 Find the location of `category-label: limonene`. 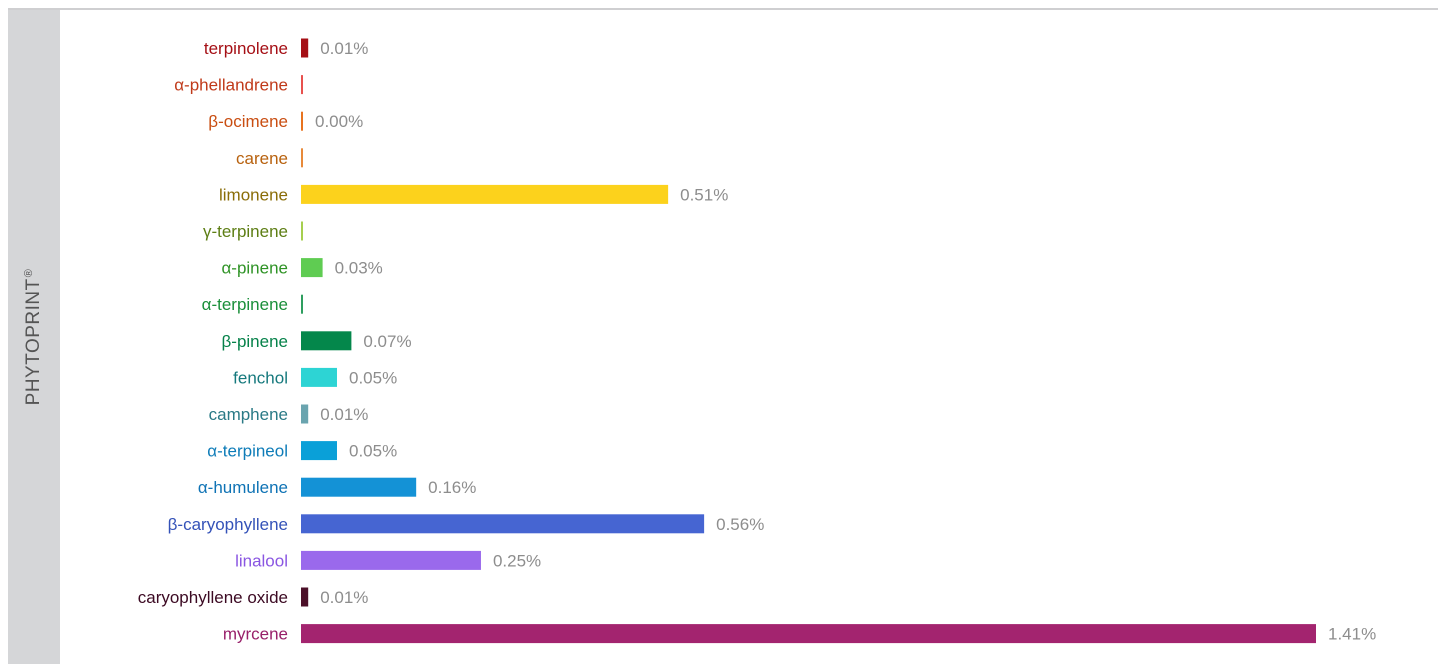

category-label: limonene is located at coordinates (253, 194).